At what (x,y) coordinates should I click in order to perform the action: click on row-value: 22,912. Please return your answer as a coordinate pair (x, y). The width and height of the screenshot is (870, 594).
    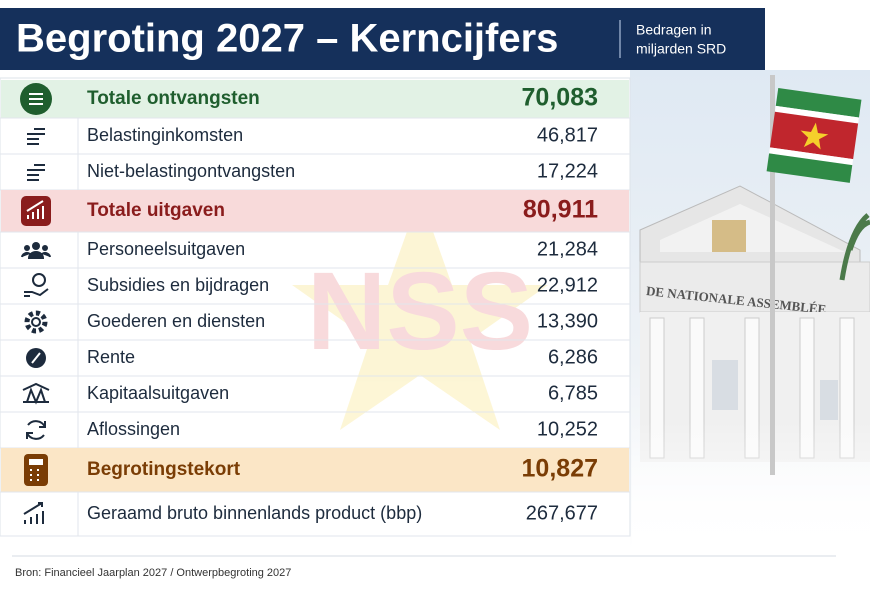
    Looking at the image, I should click on (567, 285).